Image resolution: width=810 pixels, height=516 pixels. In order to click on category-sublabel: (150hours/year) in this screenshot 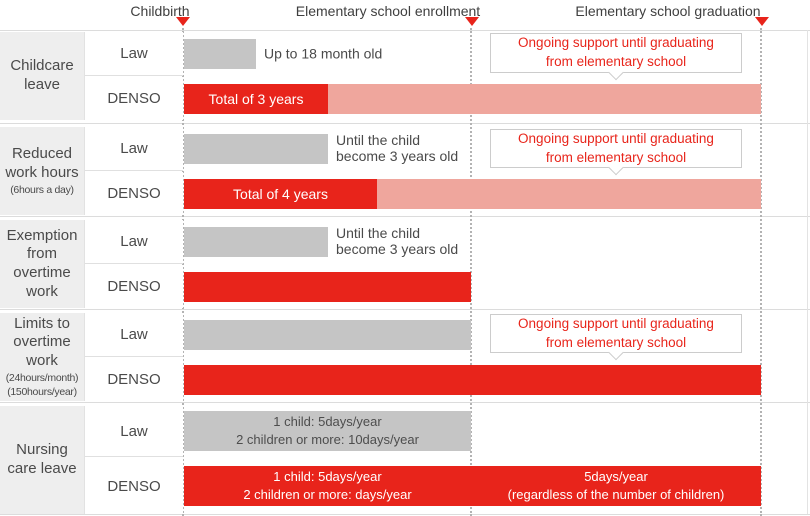, I will do `click(42, 392)`.